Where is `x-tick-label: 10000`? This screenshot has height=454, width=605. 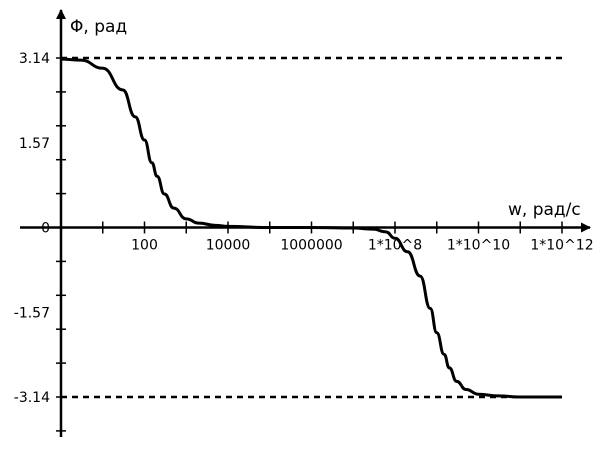
x-tick-label: 10000 is located at coordinates (228, 246).